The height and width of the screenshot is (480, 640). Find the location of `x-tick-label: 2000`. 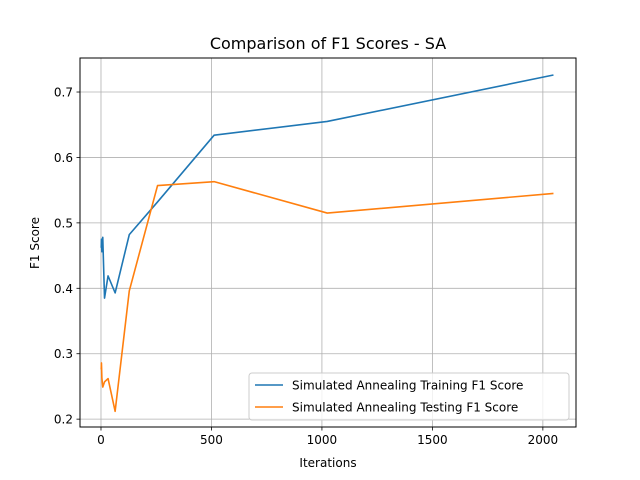

x-tick-label: 2000 is located at coordinates (543, 440).